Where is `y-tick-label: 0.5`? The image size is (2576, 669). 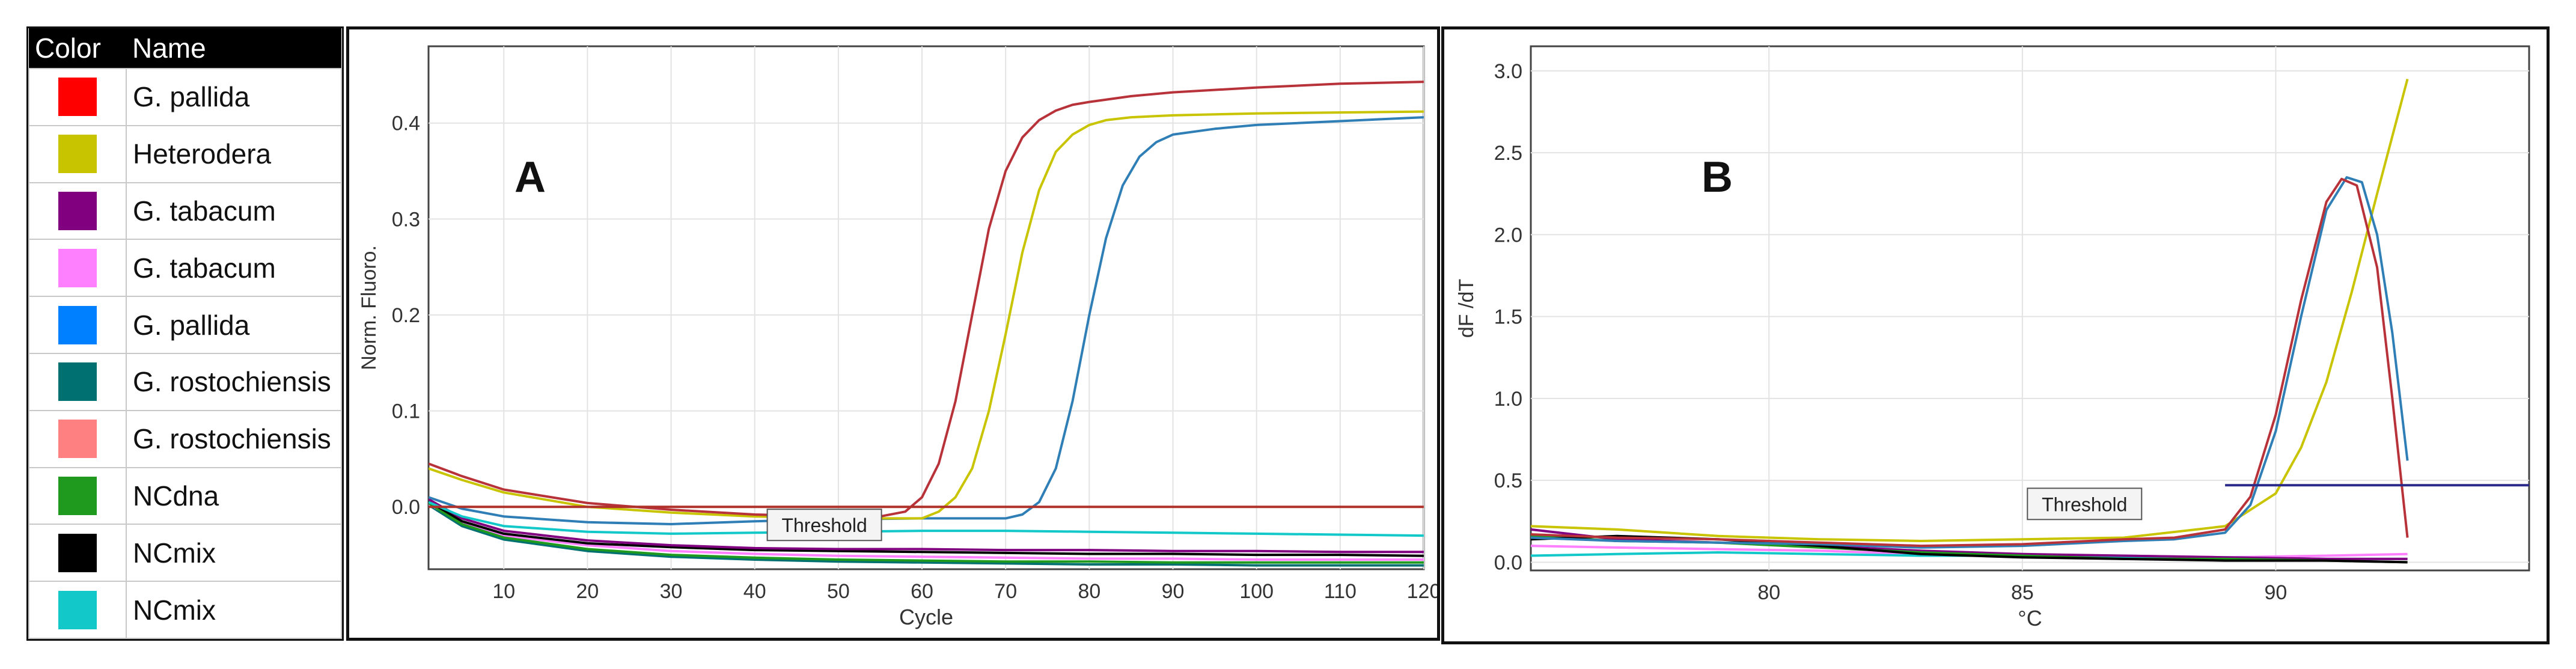 y-tick-label: 0.5 is located at coordinates (1508, 480).